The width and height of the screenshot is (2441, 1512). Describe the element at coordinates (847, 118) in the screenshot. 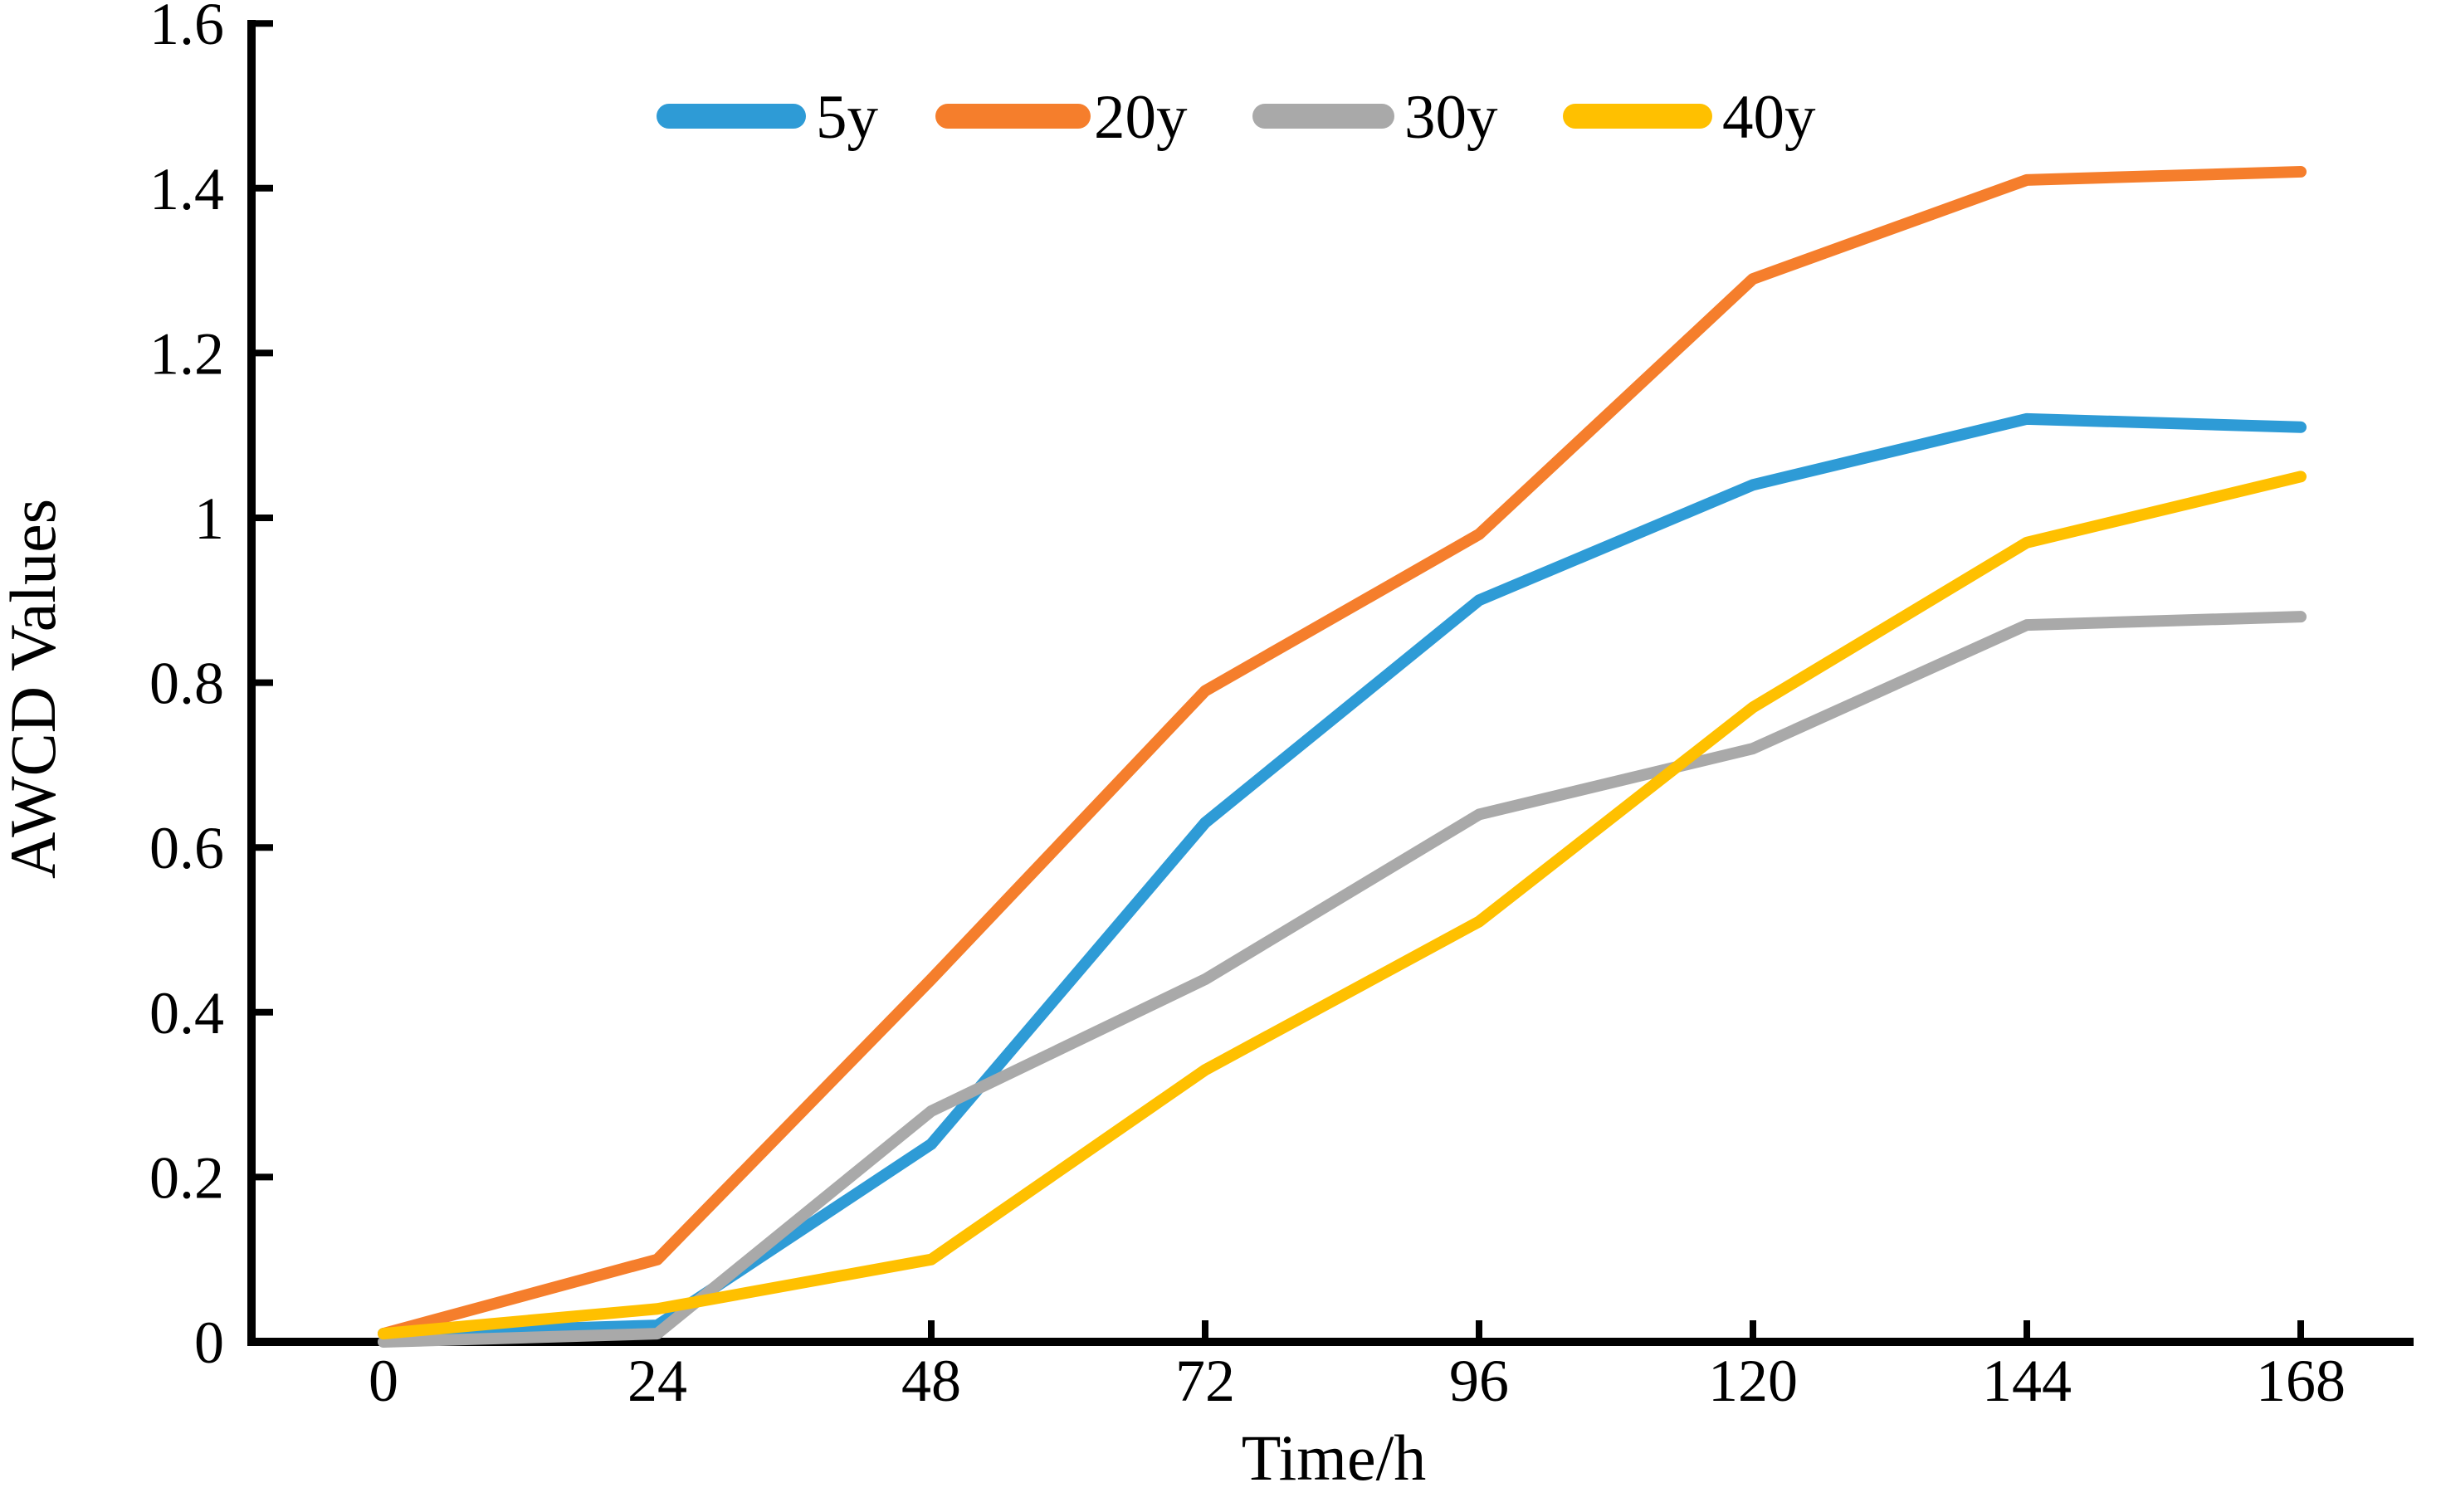

I see `legend-label-5y: 5y` at that location.